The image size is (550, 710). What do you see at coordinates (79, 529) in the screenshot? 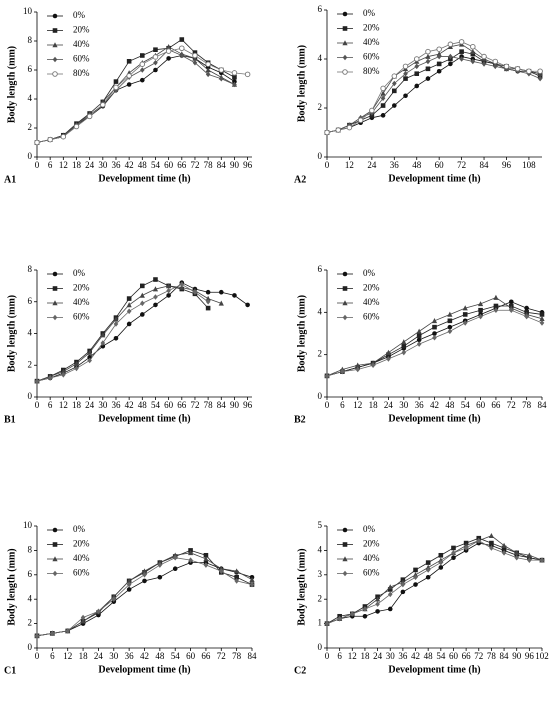
I see `legend-label: 0%` at bounding box center [79, 529].